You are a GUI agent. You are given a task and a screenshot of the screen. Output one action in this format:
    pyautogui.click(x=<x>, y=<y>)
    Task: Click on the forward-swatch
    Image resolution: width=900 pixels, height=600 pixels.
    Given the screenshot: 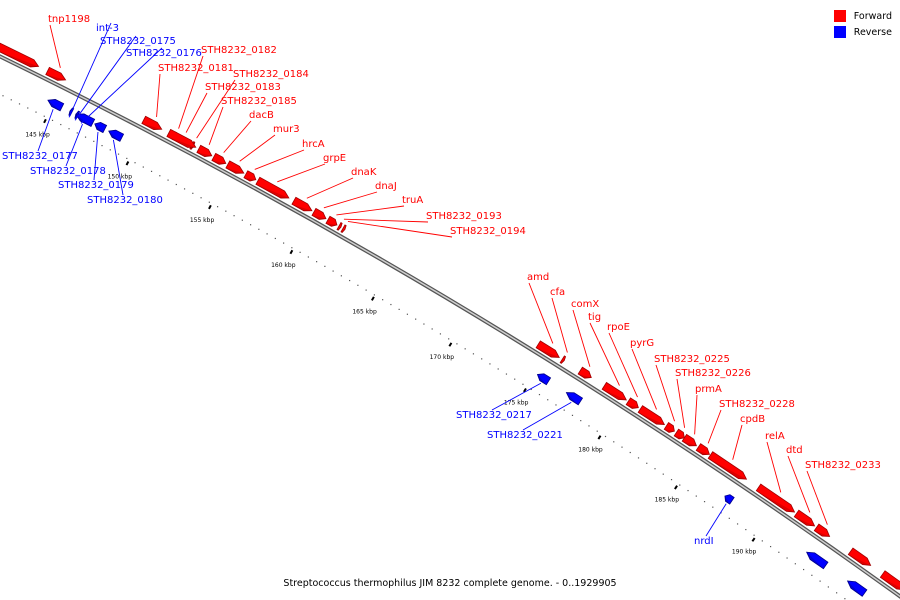 What is the action you would take?
    pyautogui.click(x=839, y=16)
    